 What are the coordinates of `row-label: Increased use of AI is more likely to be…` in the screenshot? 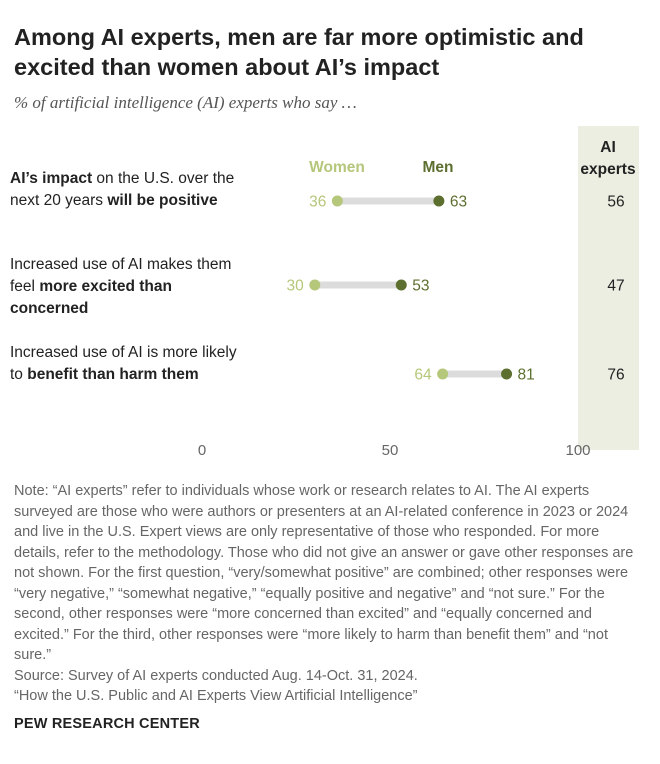 It's located at (125, 364).